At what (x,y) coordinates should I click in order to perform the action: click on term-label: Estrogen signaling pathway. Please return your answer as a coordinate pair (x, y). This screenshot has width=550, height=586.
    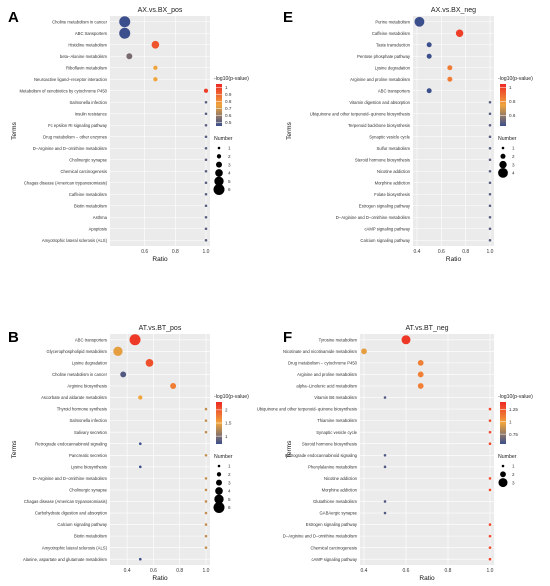
    Looking at the image, I should click on (332, 524).